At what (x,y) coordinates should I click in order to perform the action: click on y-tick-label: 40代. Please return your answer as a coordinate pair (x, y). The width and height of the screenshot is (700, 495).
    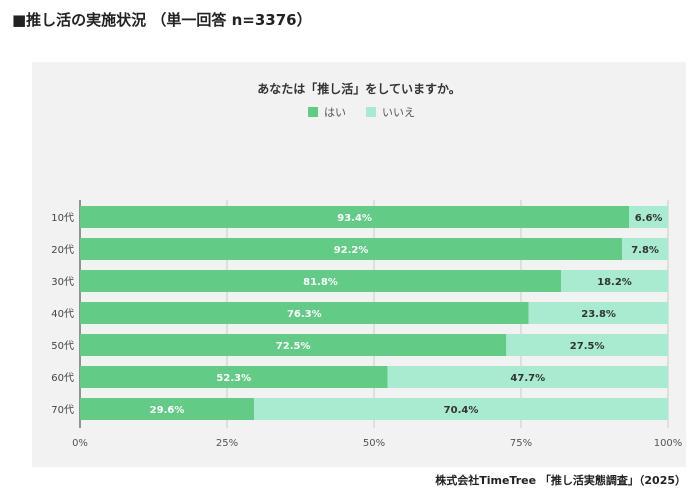
    Looking at the image, I should click on (62, 314).